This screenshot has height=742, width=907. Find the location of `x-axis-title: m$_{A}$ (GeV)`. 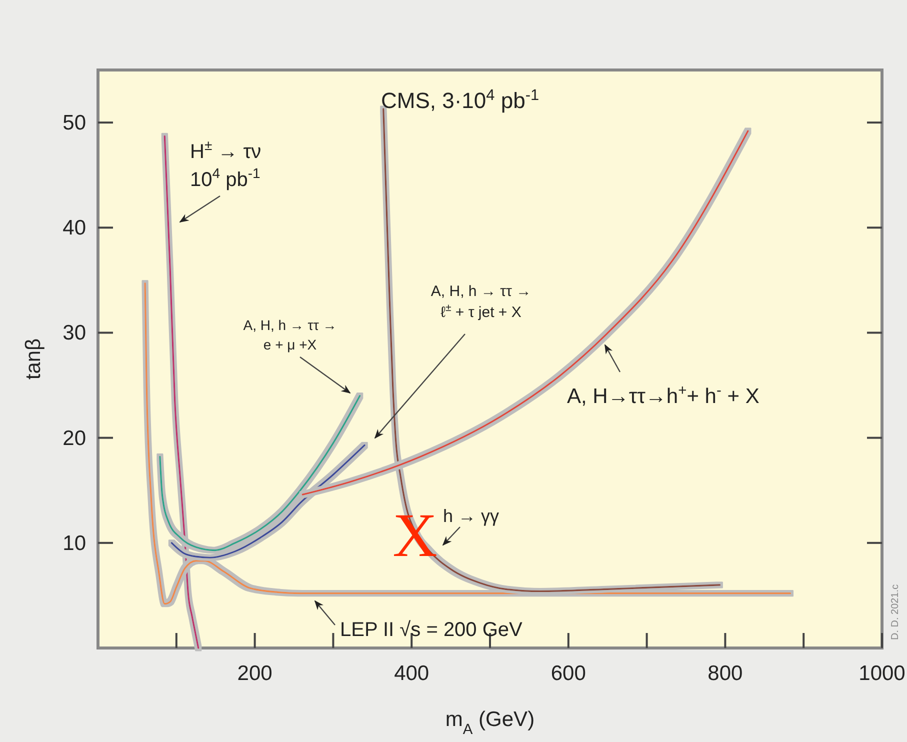

x-axis-title: m$_{A}$ (GeV) is located at coordinates (490, 723).